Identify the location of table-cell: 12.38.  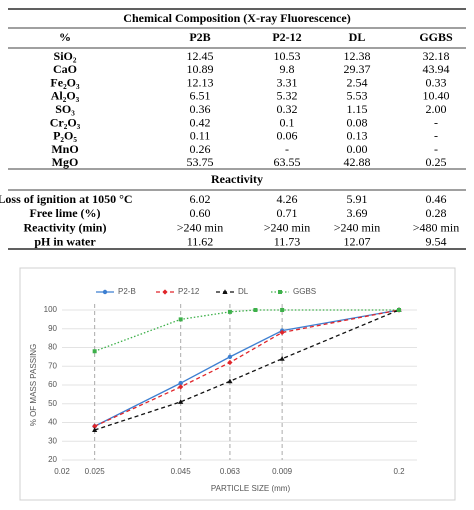
(357, 56).